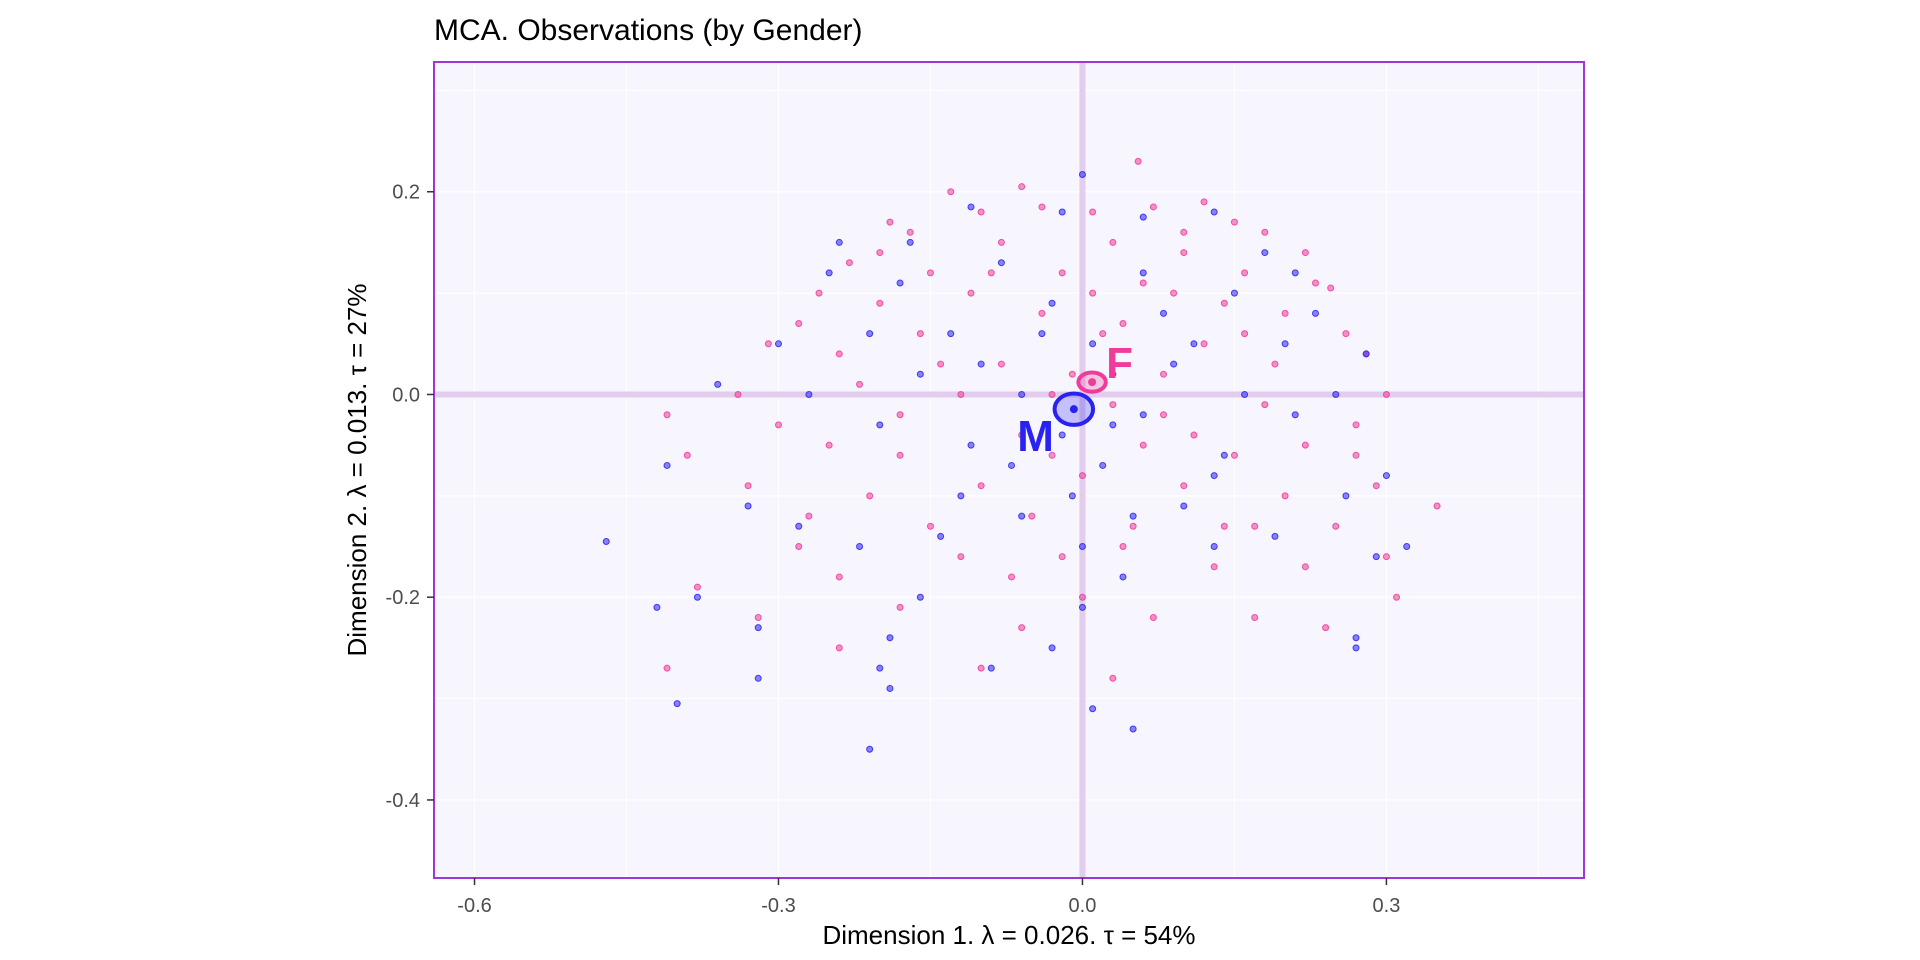 The image size is (1920, 960). I want to click on y-tick-label: 0.0, so click(406, 395).